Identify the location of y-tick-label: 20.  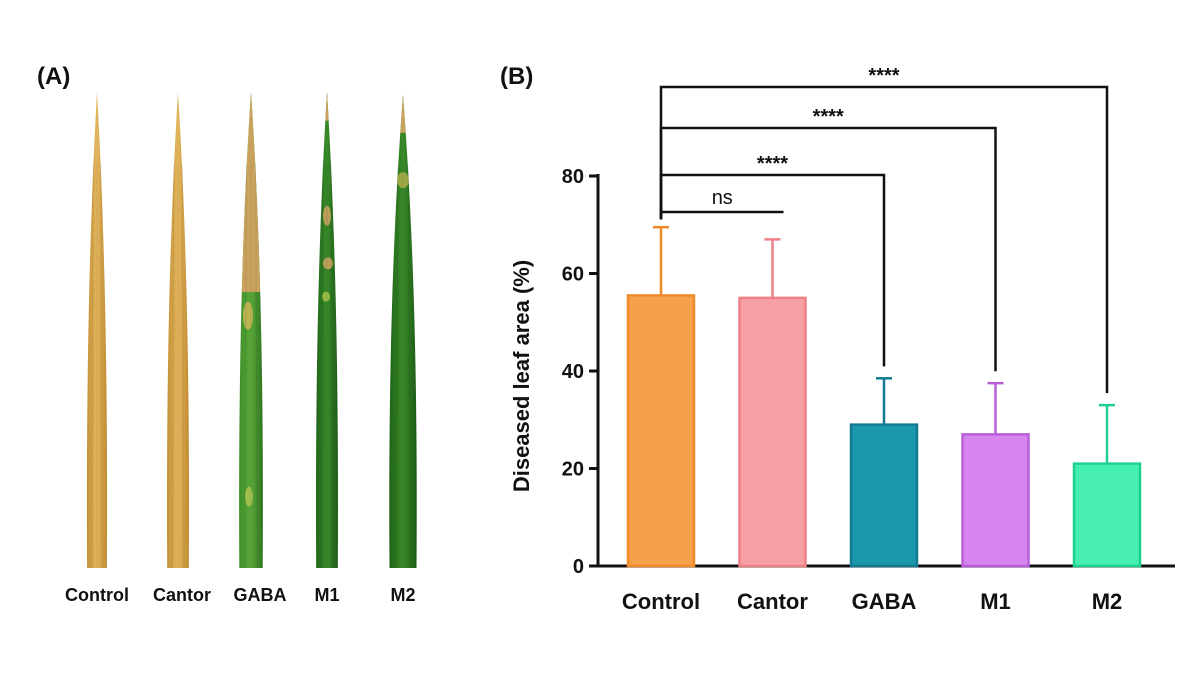
(573, 470).